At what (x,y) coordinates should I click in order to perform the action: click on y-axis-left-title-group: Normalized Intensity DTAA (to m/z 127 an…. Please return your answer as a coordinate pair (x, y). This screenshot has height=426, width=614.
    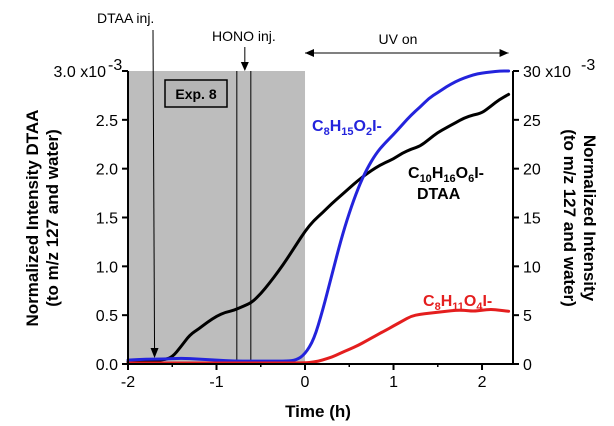
    Looking at the image, I should click on (42, 218).